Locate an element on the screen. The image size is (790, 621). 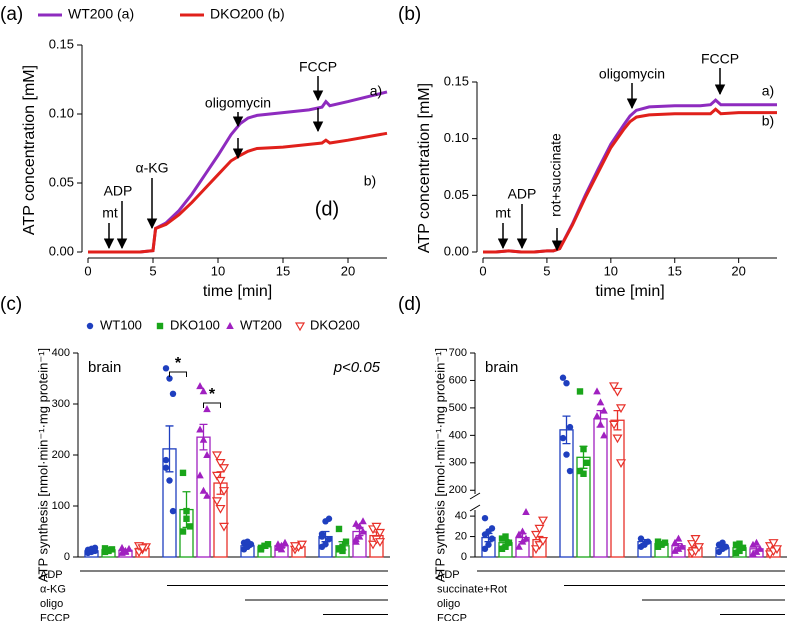
legend-label: DKO200 (b) is located at coordinates (247, 14).